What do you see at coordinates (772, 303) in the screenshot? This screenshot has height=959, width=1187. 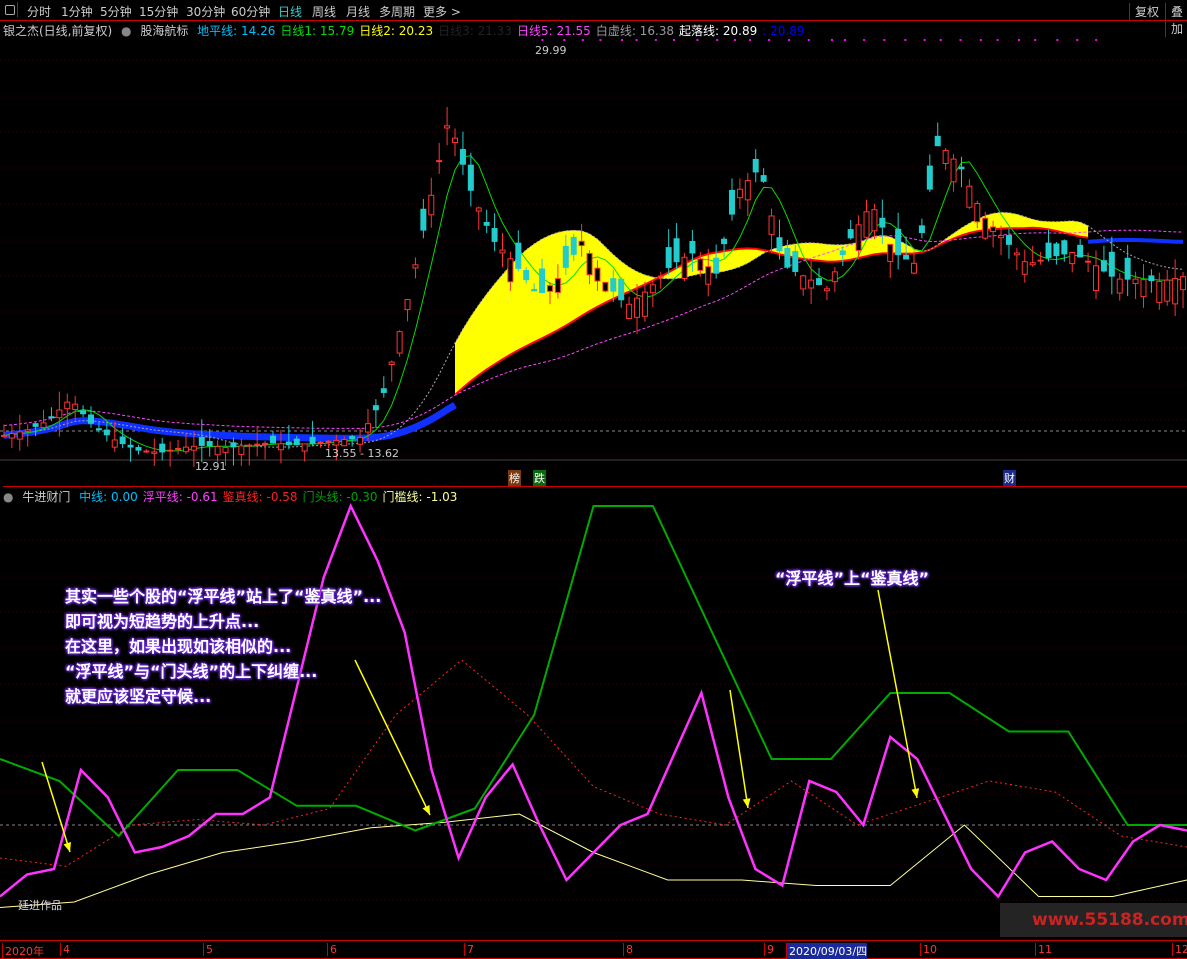 I see `yellow-band` at bounding box center [772, 303].